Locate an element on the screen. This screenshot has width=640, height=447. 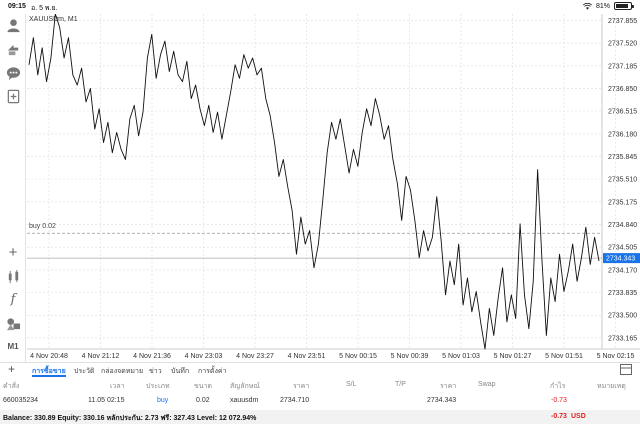
chat-icon is located at coordinates (13, 73).